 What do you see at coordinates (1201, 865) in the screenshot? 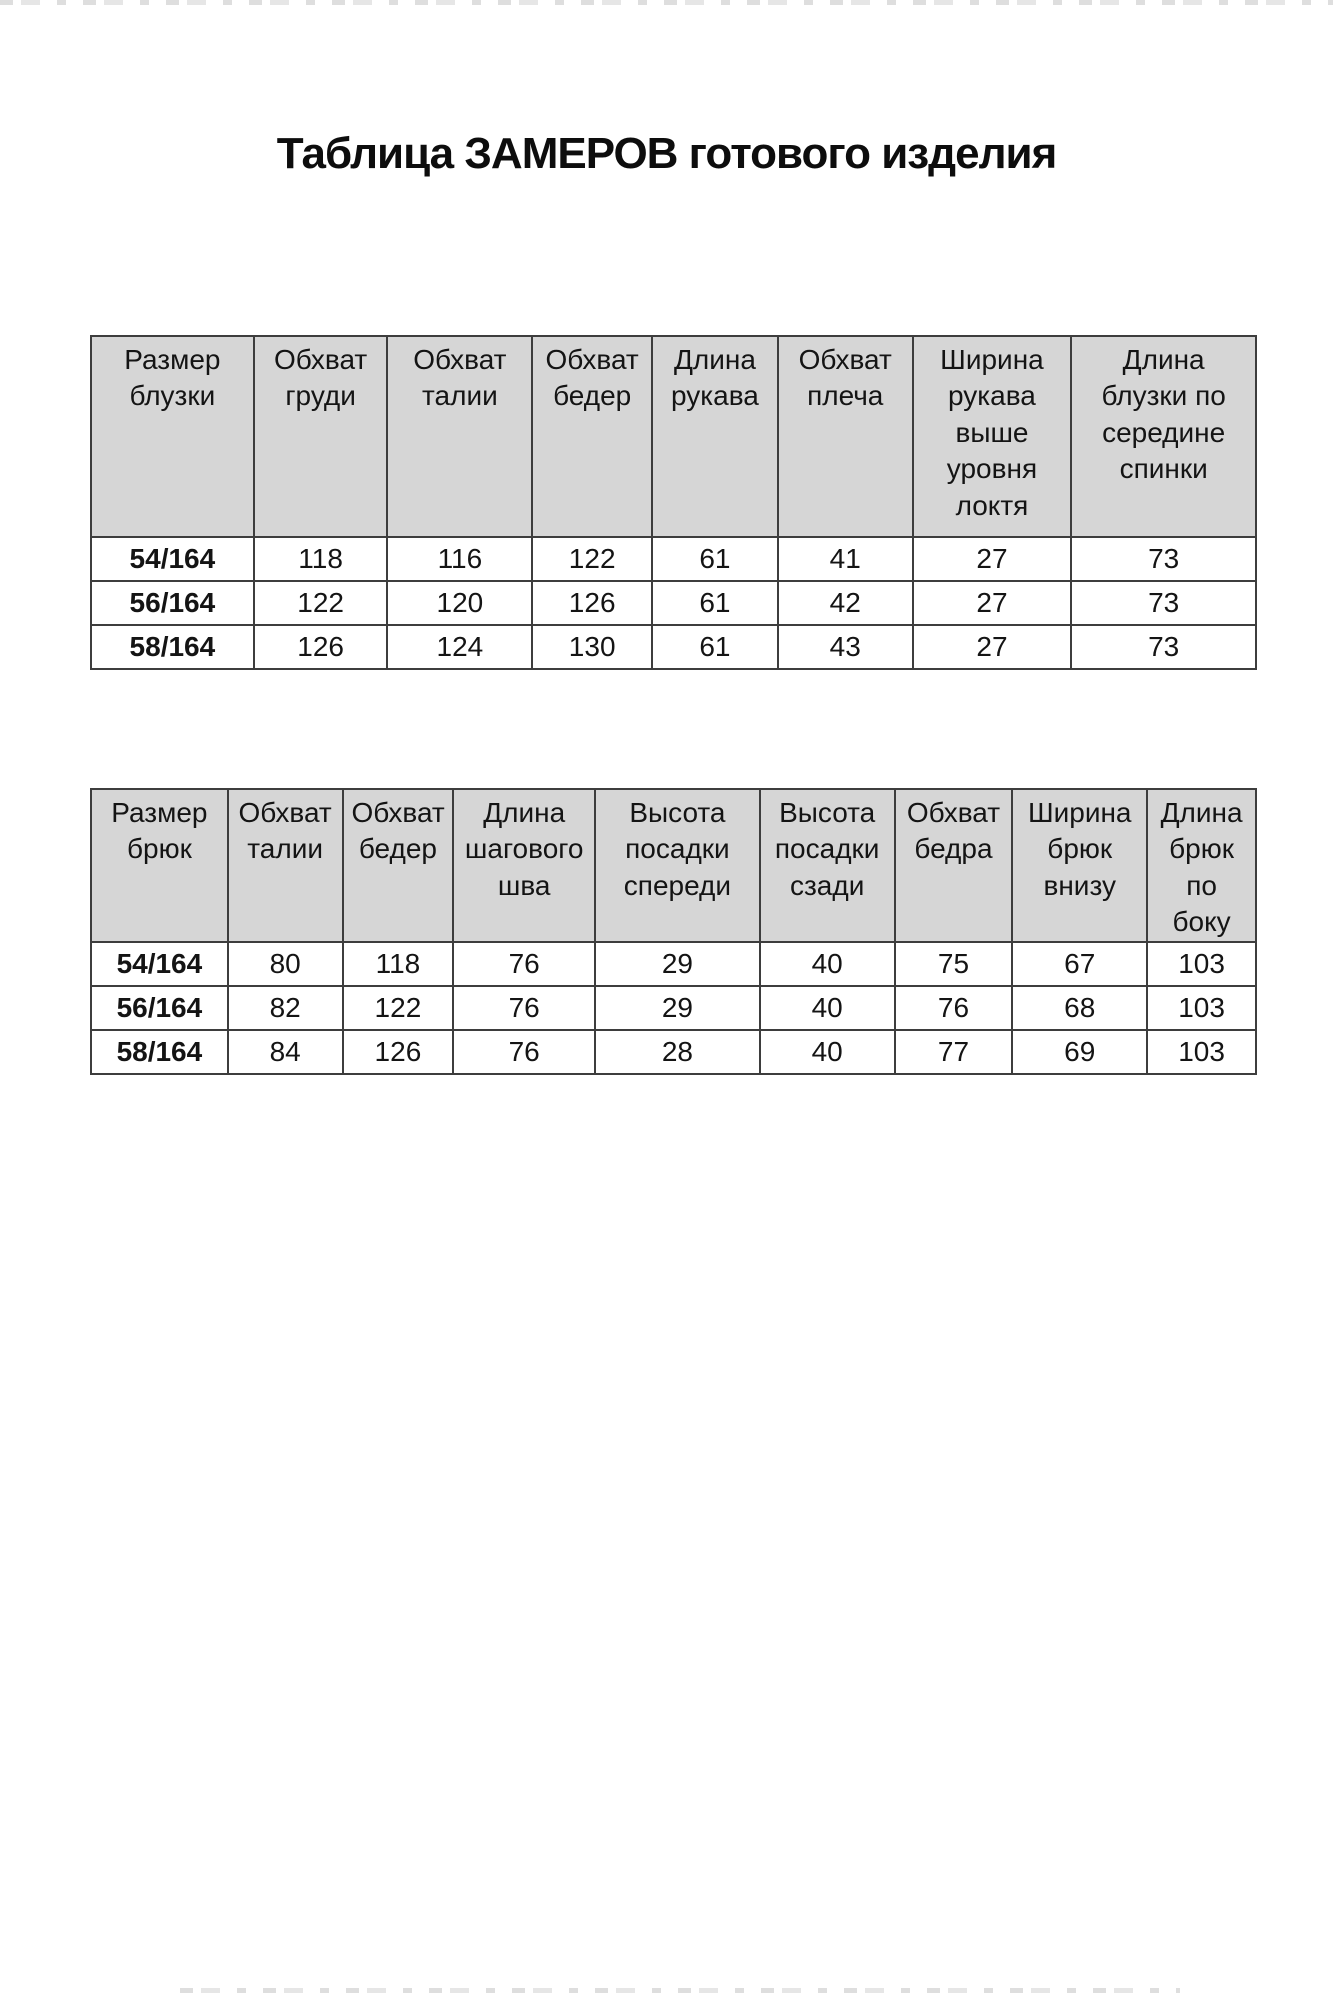
I see `column-header: Длина брюк по боку` at bounding box center [1201, 865].